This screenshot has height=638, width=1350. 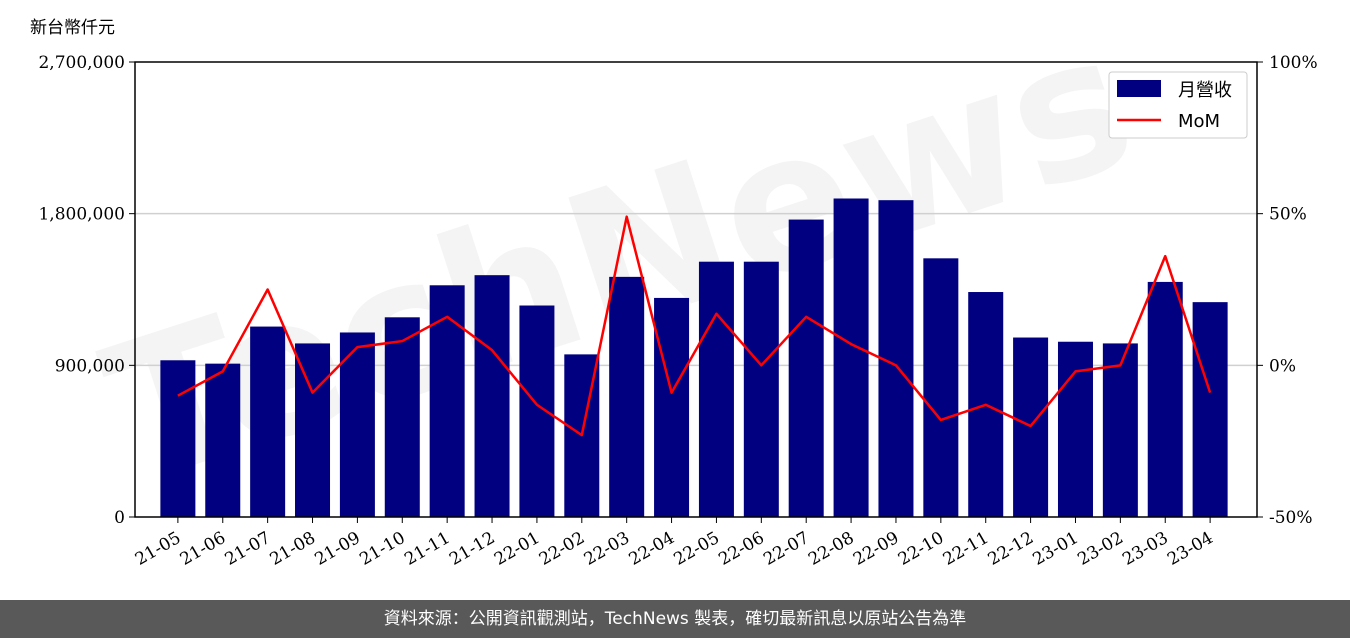 I want to click on legend-line-label: MoM, so click(x=1199, y=121).